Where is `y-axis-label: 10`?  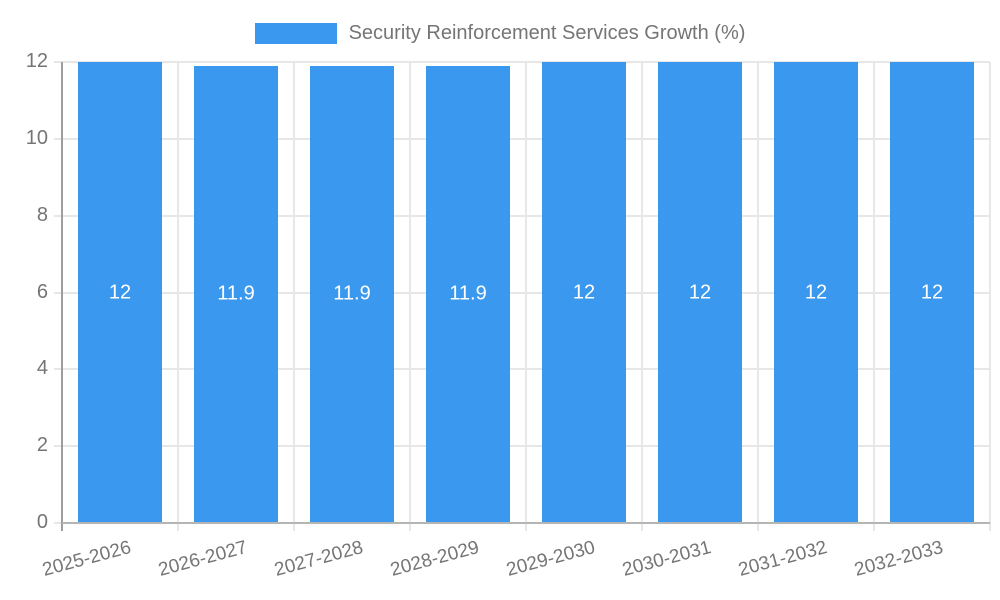 y-axis-label: 10 is located at coordinates (36, 137).